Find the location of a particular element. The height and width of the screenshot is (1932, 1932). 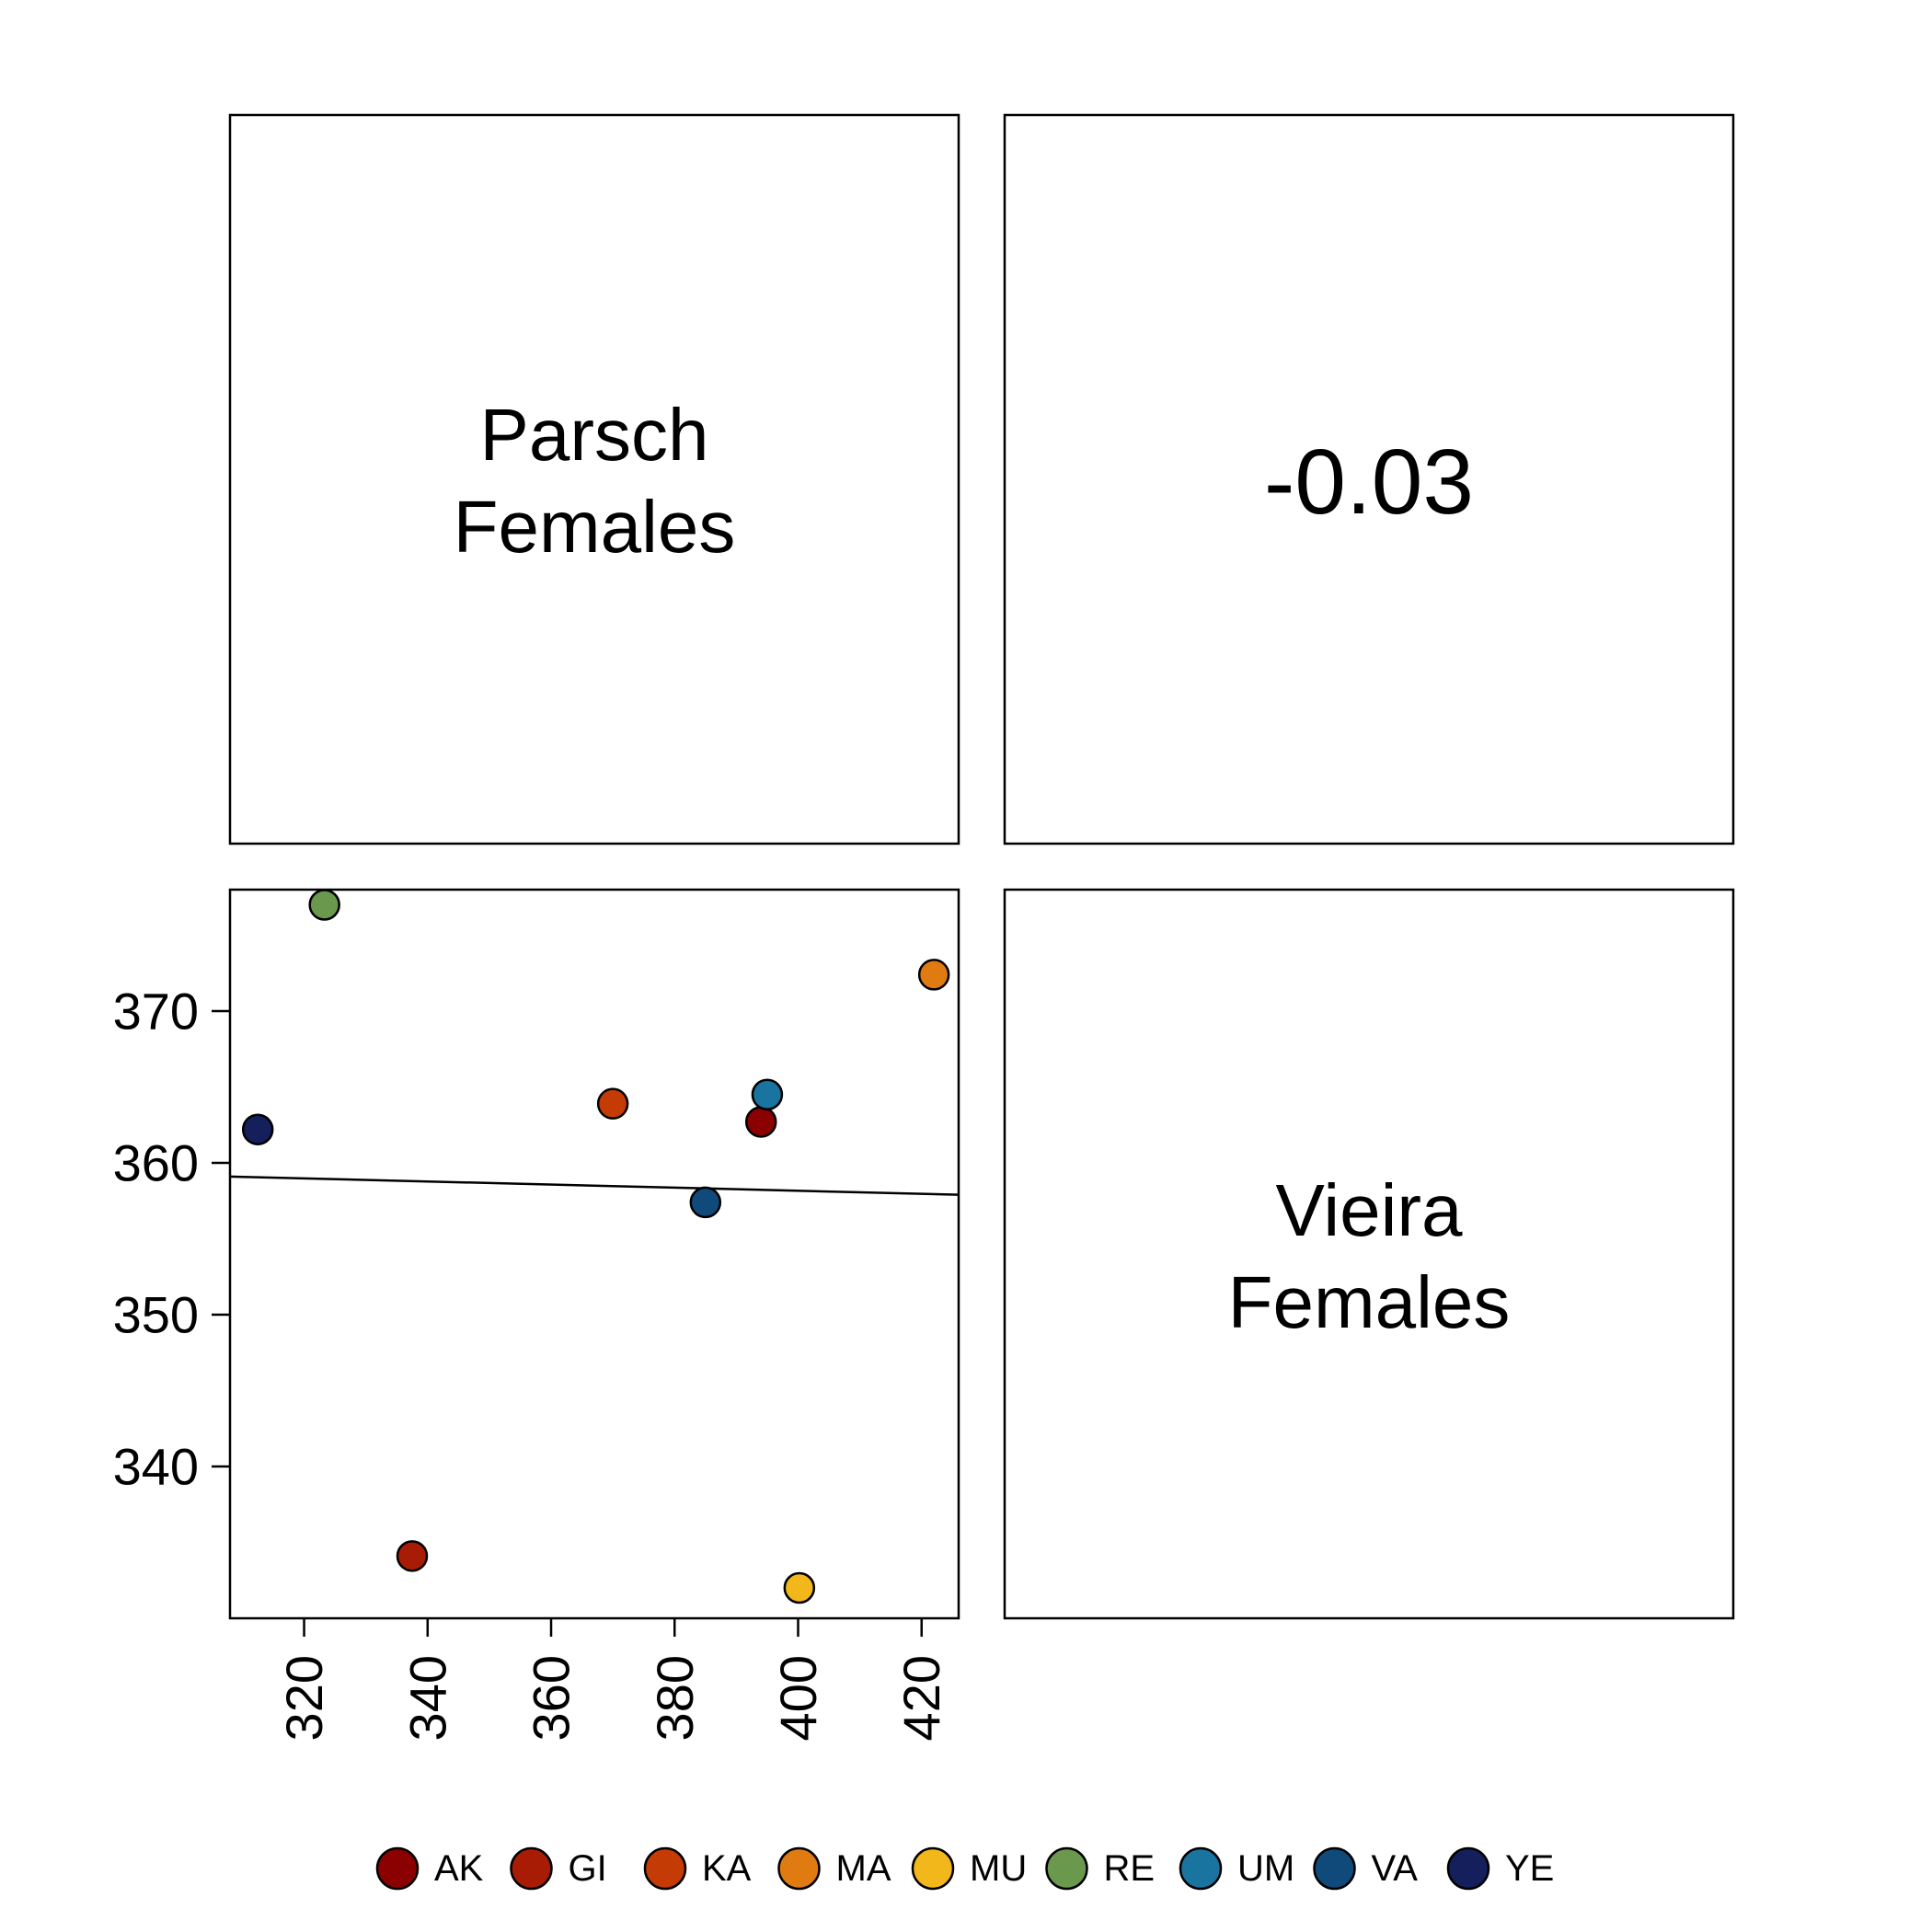

x-tick-label-4: 400 is located at coordinates (798, 1698).